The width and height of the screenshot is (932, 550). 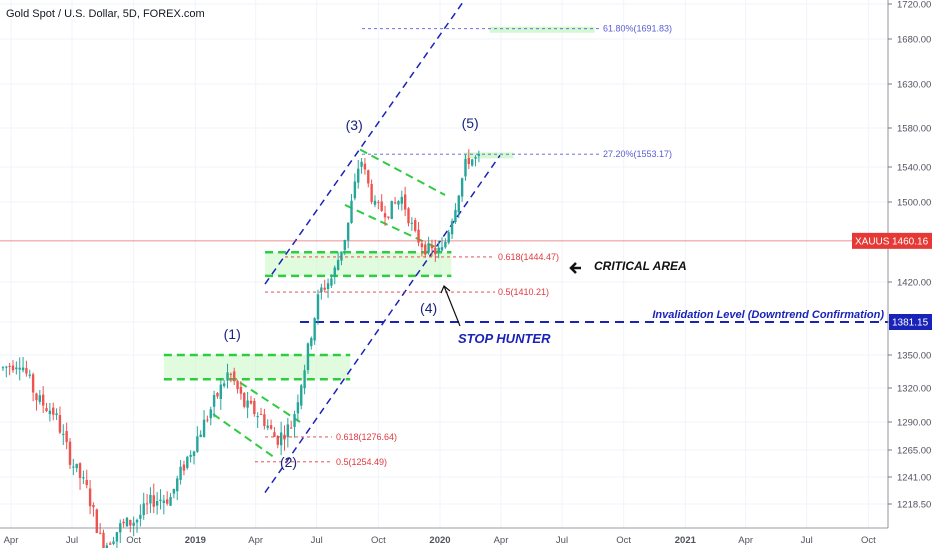 I want to click on stop-hunter-label: STOP HUNTER, so click(x=504, y=338).